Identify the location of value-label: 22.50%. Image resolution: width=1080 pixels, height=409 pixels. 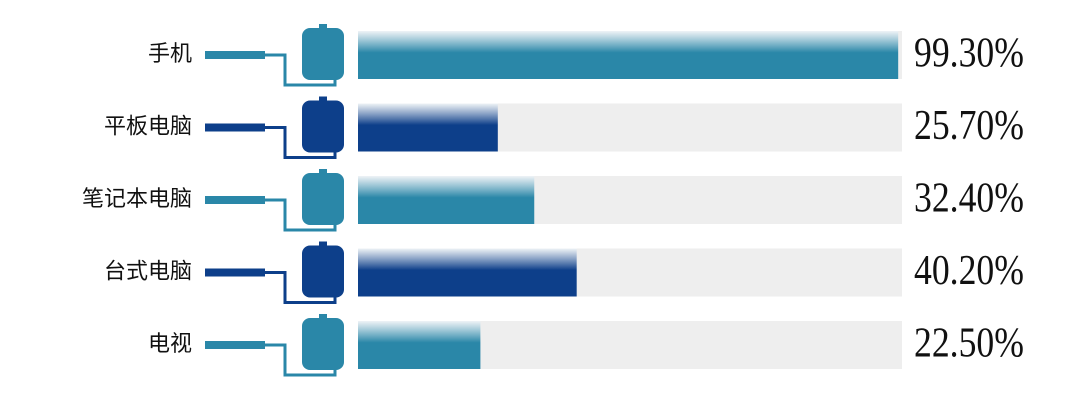
(969, 344).